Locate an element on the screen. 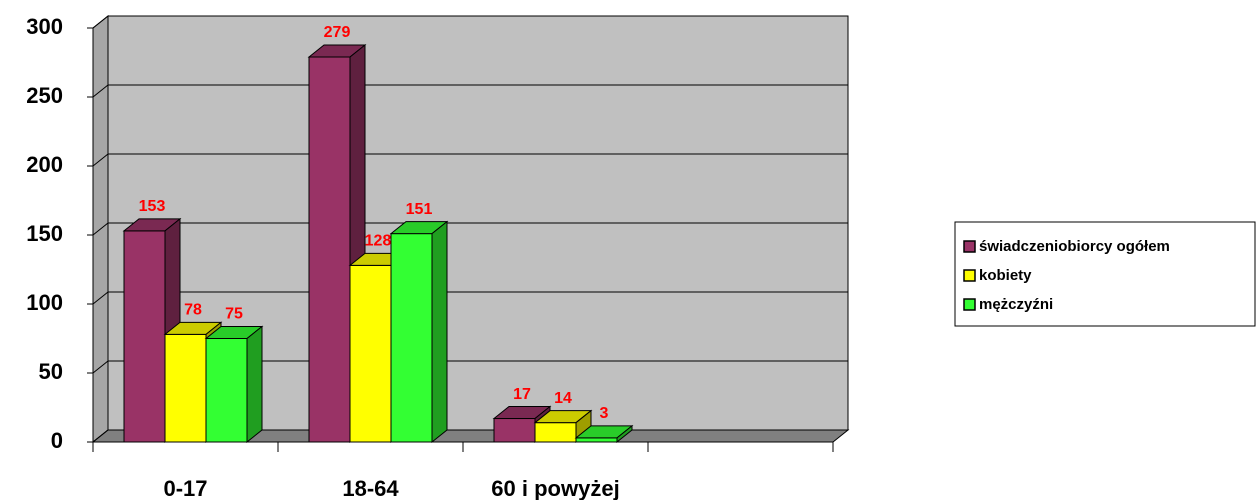 This screenshot has width=1256, height=500. value-label: 17 is located at coordinates (522, 394).